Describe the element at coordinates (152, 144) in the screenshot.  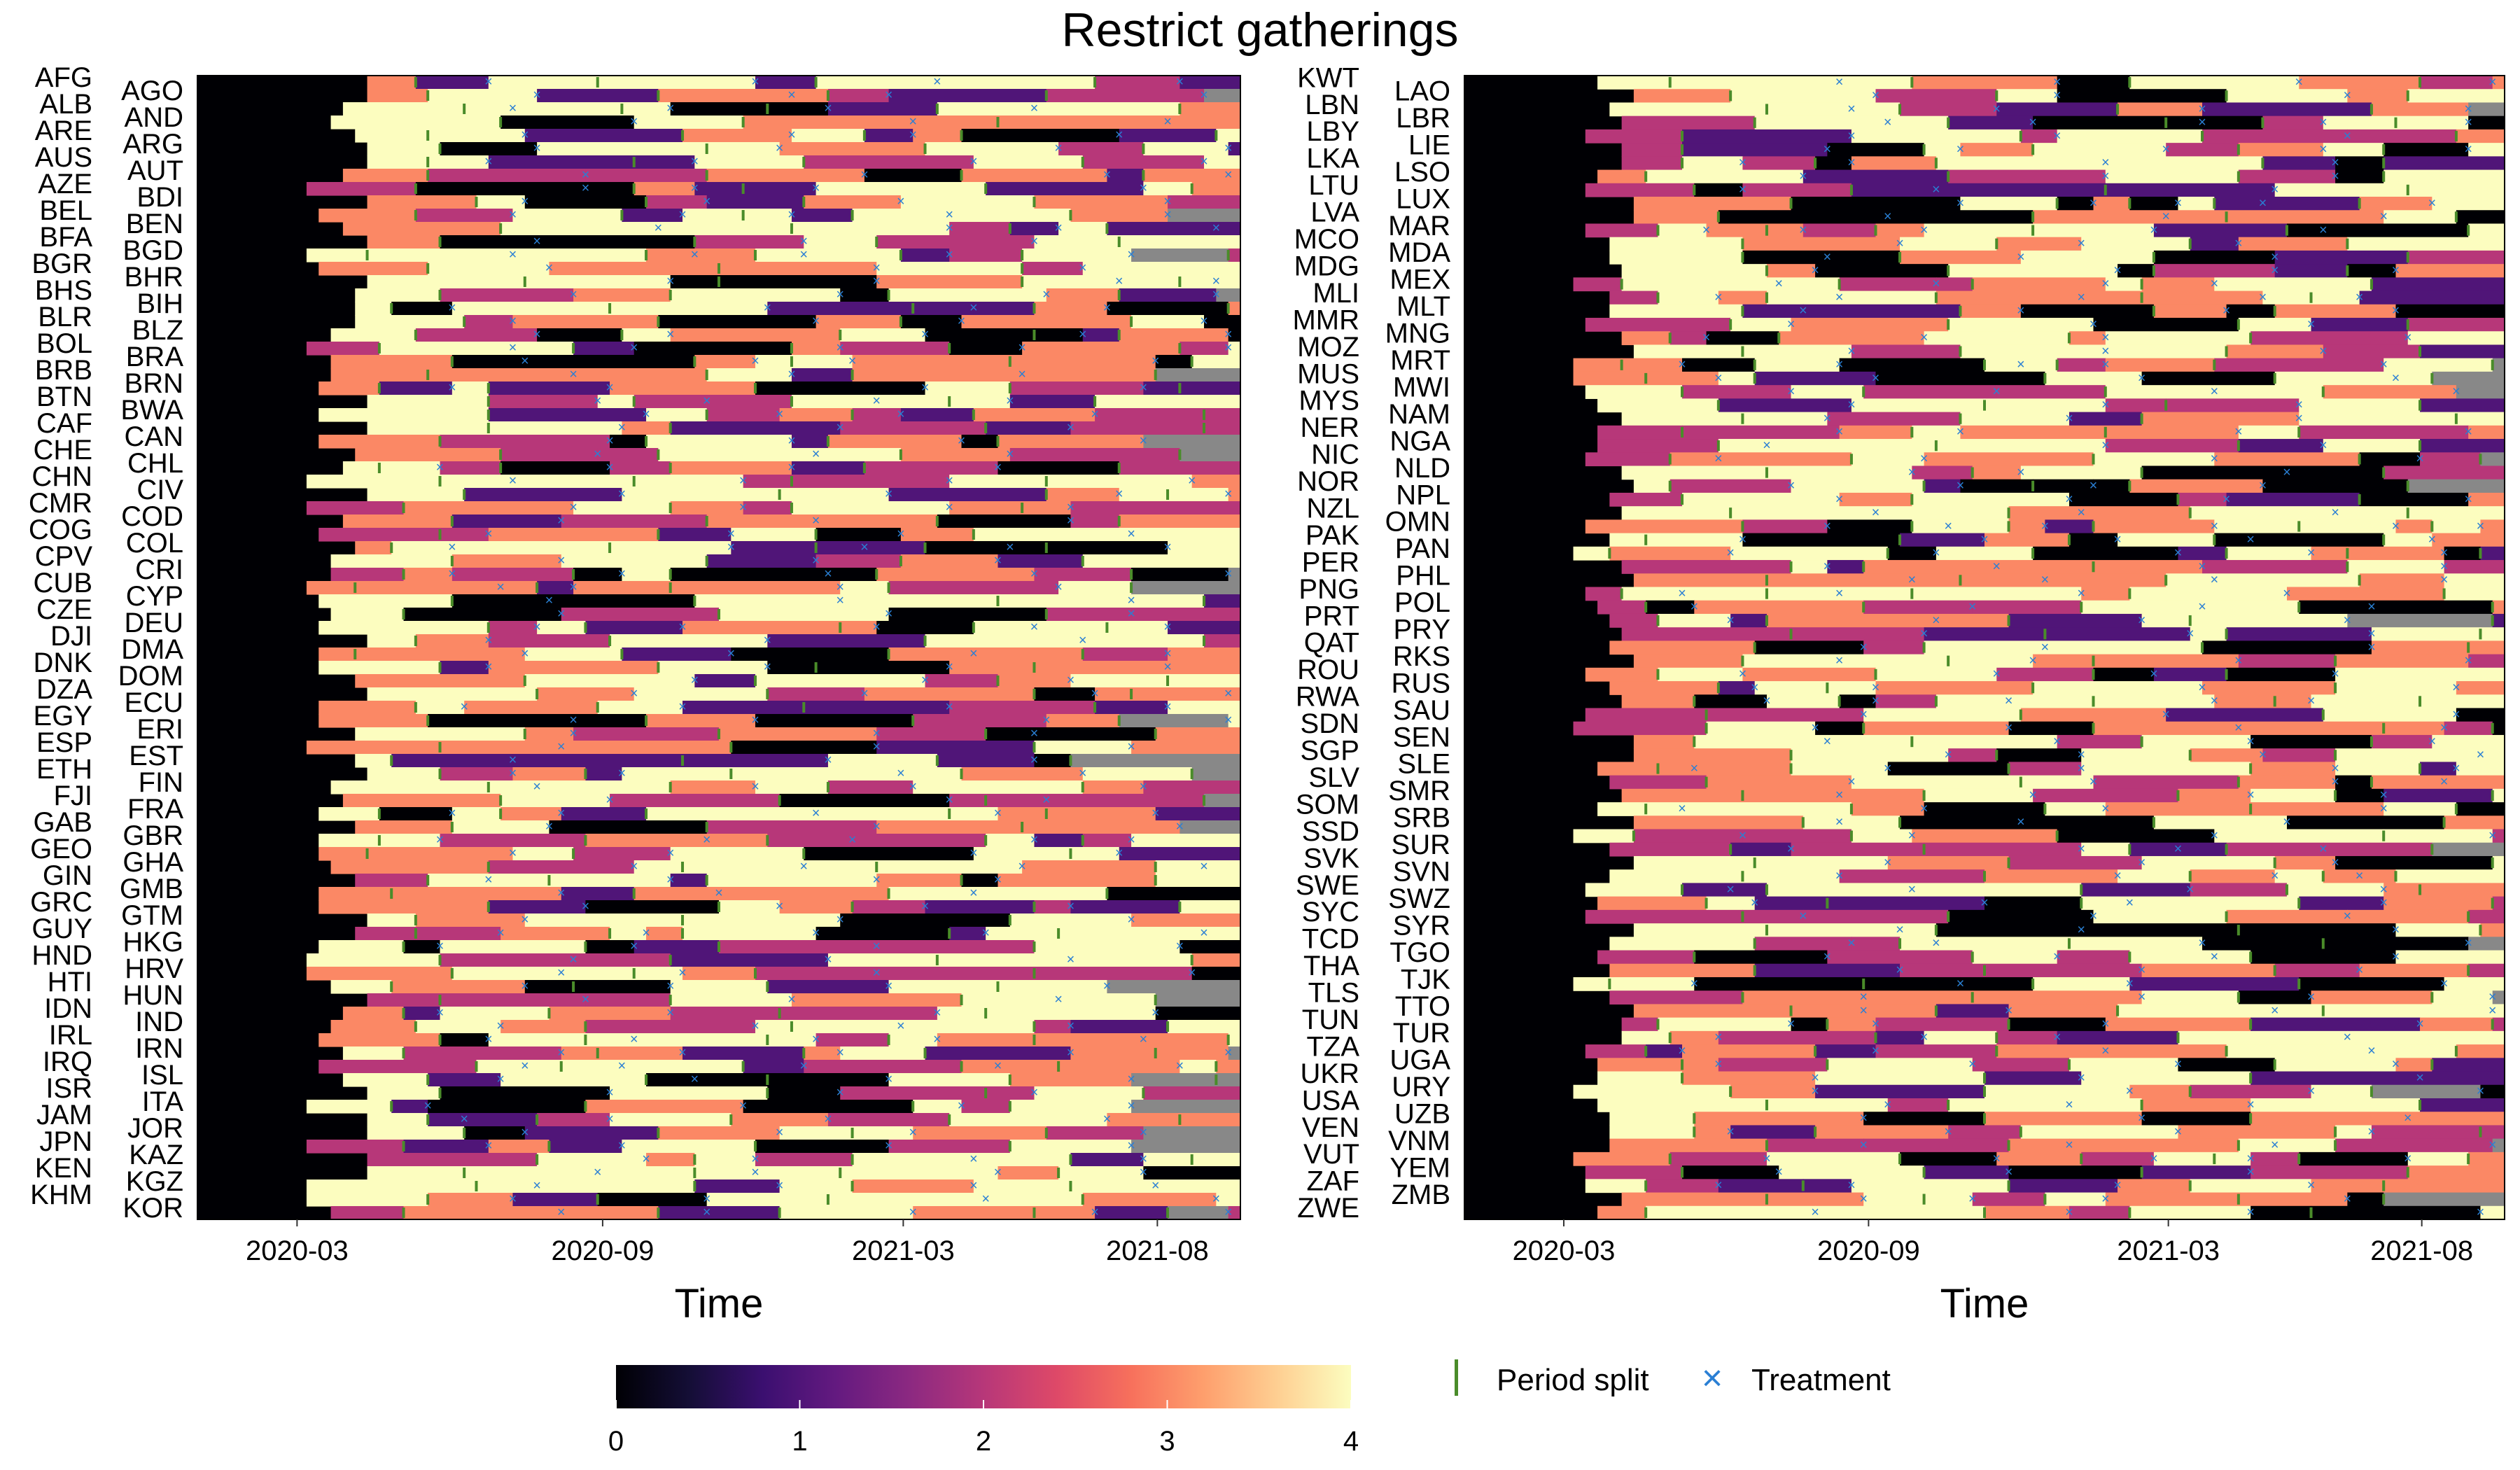
I see `country-label: ARG` at that location.